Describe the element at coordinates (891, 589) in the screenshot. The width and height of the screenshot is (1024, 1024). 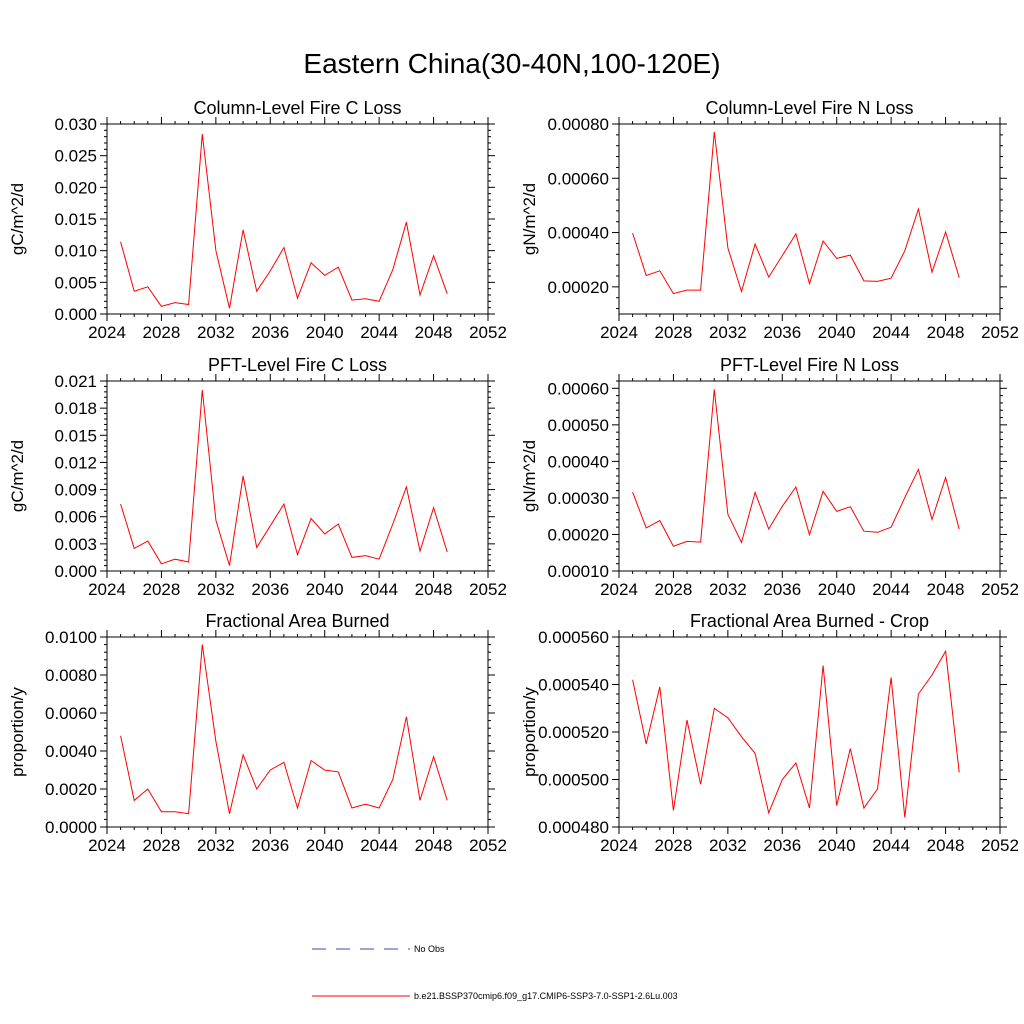
I see `panel-4-xtick-label: 2044` at that location.